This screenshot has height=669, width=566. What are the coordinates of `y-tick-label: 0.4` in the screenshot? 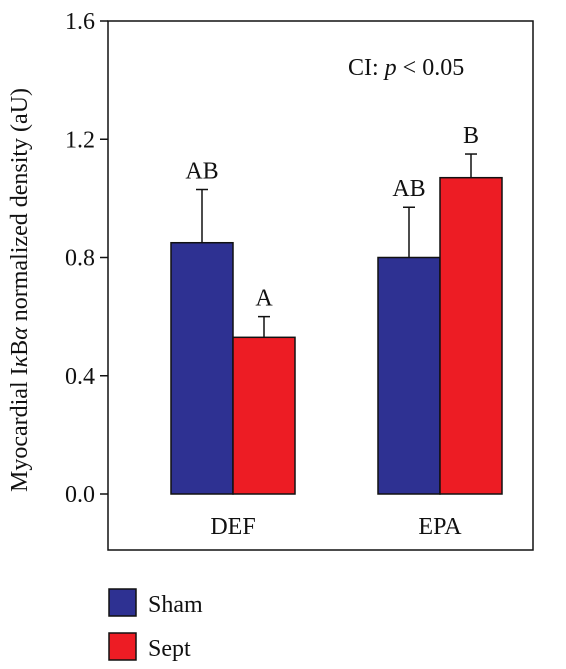 It's located at (80, 377).